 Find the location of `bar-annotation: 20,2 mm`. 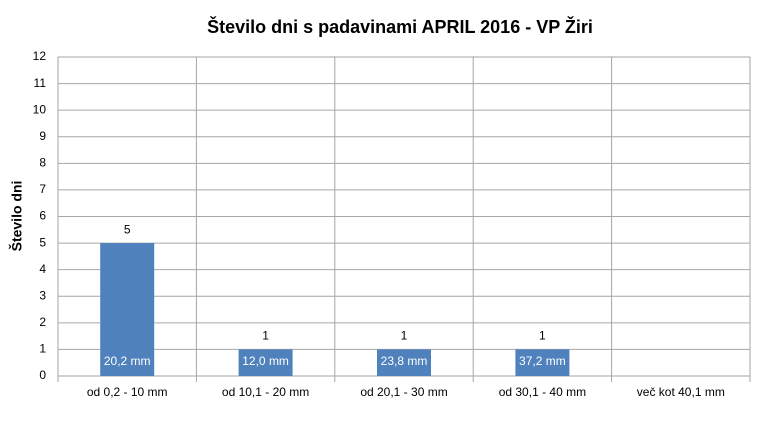

bar-annotation: 20,2 mm is located at coordinates (127, 361).